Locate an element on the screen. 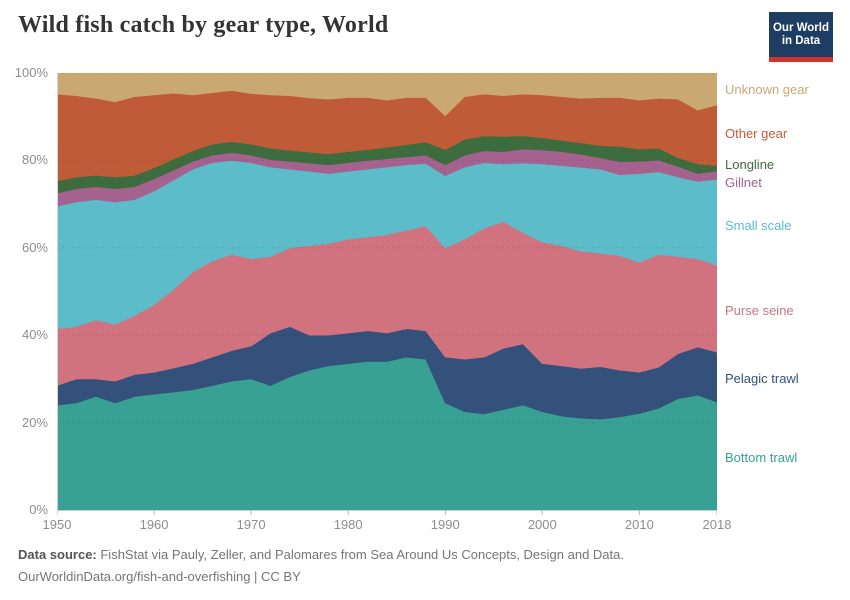  page-title: Wild fish catch by gear type, World is located at coordinates (203, 25).